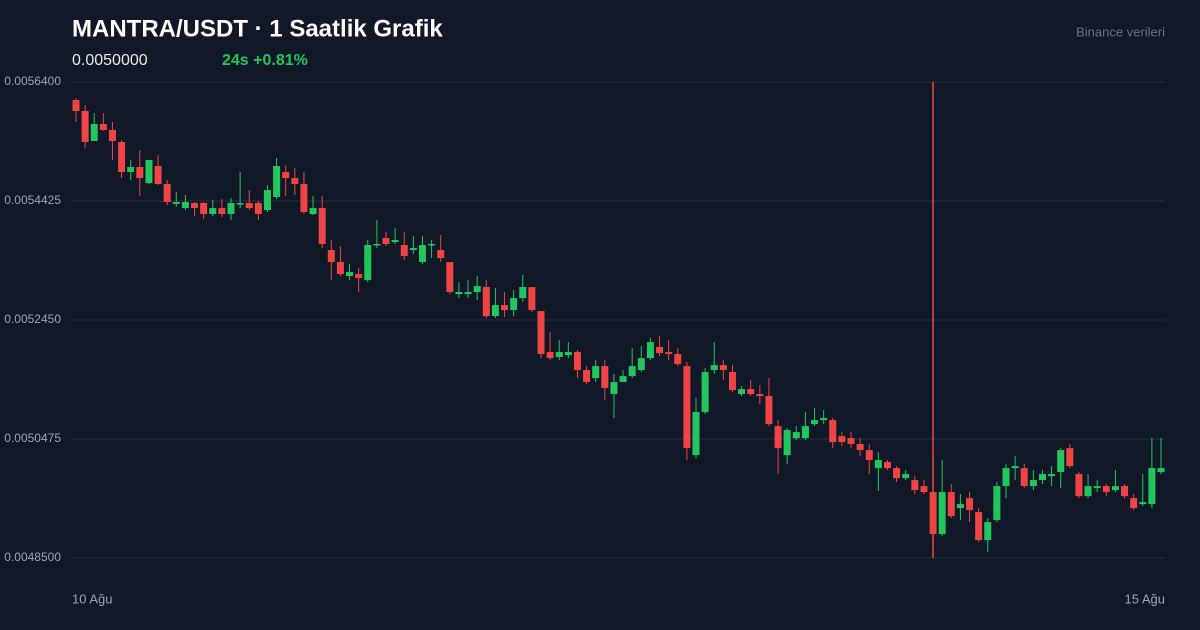 The width and height of the screenshot is (1200, 630). Describe the element at coordinates (32, 319) in the screenshot. I see `y-tick-label: 0.0052450` at that location.